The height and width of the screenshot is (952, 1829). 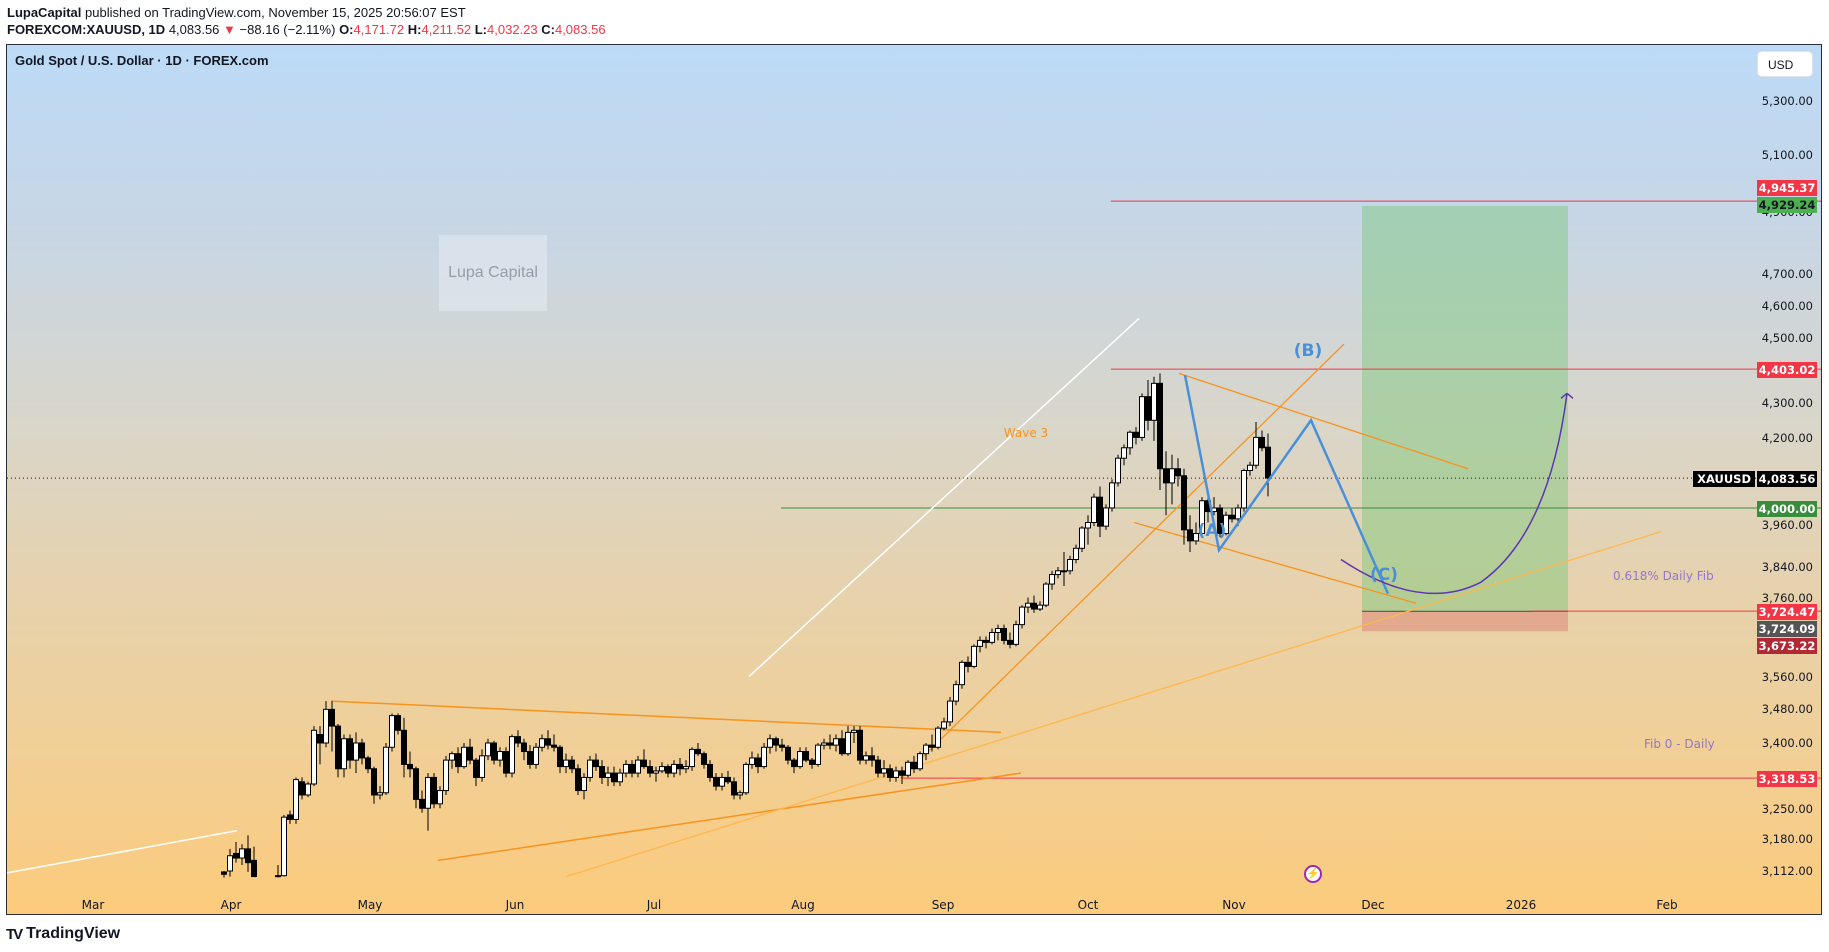 I want to click on chart-title: Gold Spot / U.S. Dollar · 1D · FOREX.com, so click(x=142, y=60).